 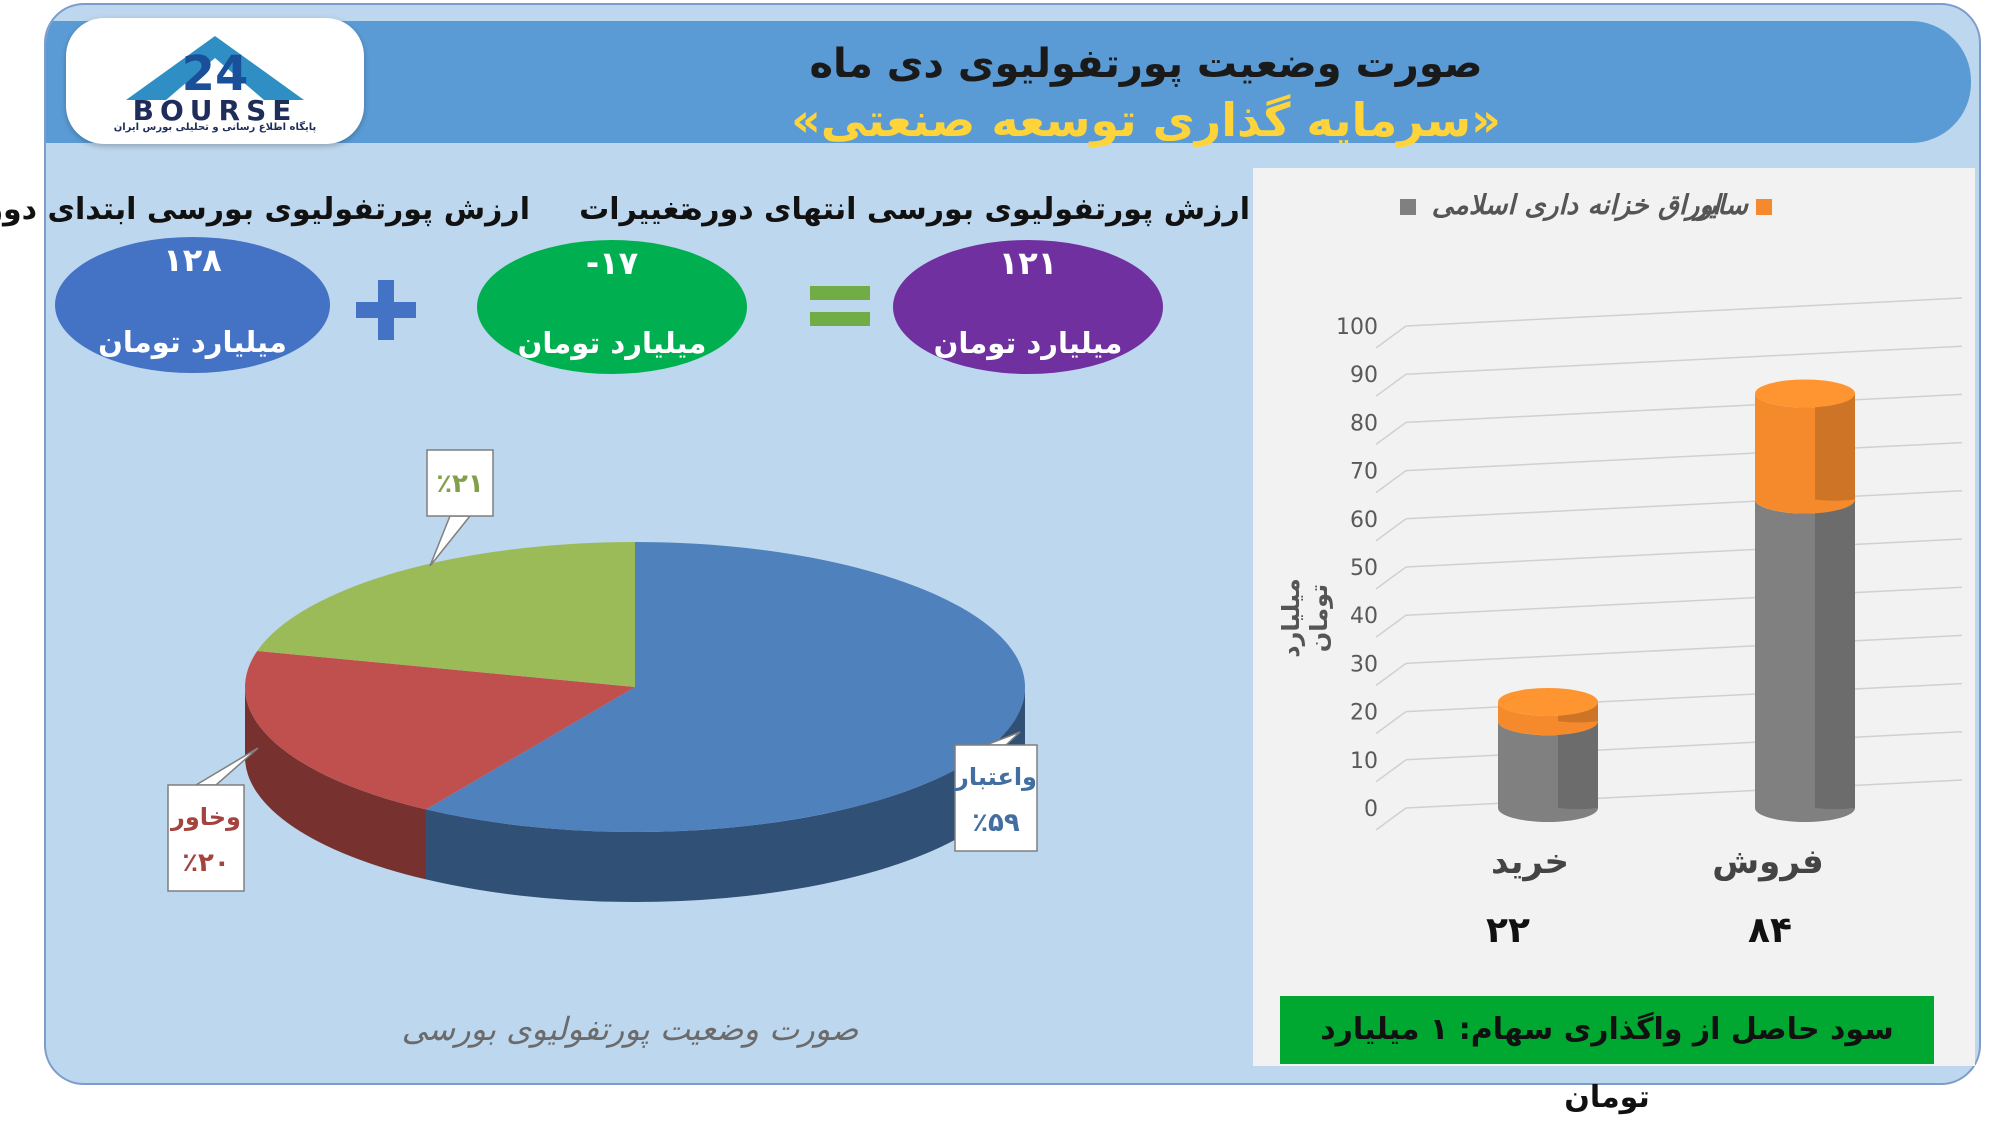 What do you see at coordinates (1146, 64) in the screenshot?
I see `page-title: صورت وضعیت پورتفولیوی دی ماه` at bounding box center [1146, 64].